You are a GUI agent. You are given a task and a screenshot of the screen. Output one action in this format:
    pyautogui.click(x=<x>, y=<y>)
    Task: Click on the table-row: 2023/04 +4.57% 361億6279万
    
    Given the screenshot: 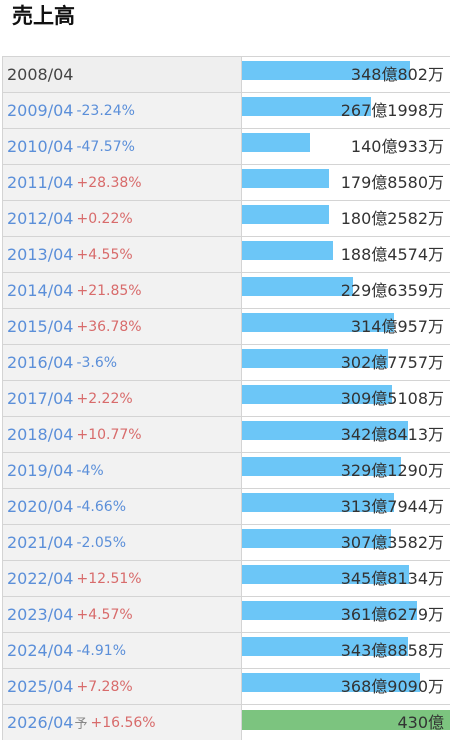 What is the action you would take?
    pyautogui.click(x=226, y=615)
    